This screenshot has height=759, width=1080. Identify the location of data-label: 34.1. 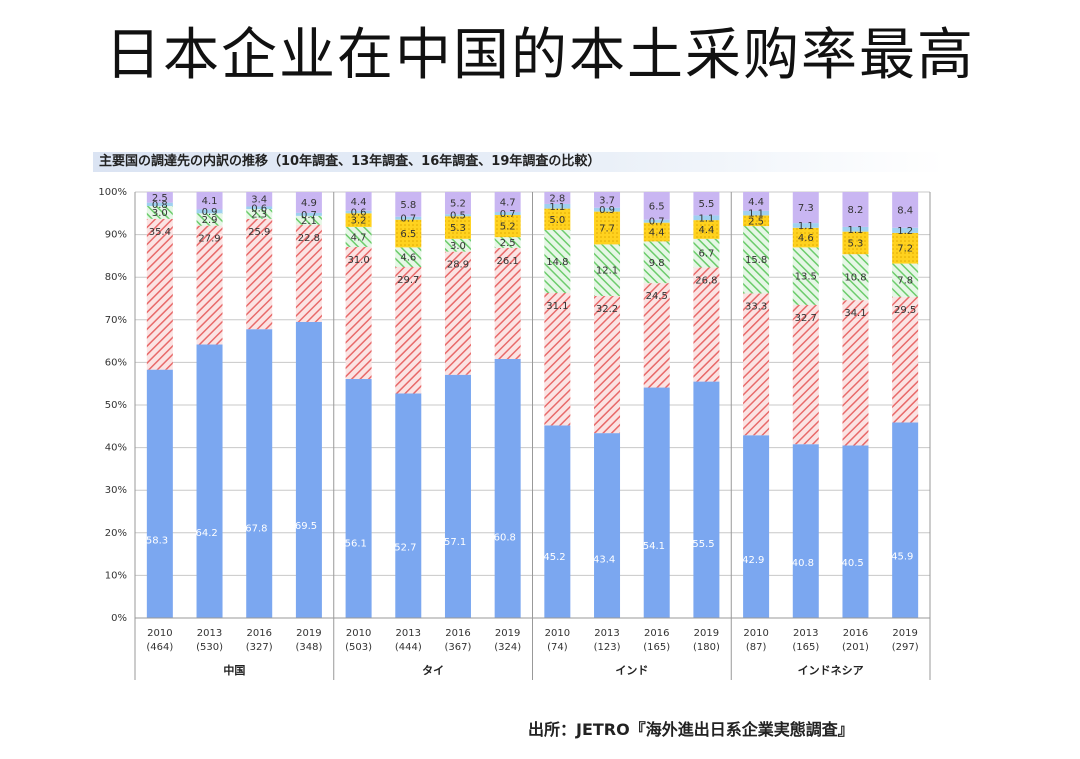
(855, 313).